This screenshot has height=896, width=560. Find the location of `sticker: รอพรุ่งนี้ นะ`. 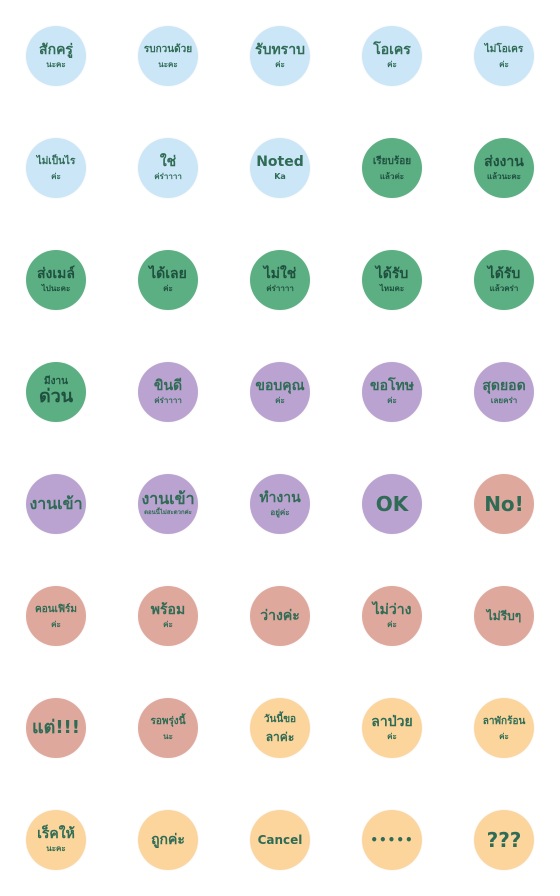

sticker: รอพรุ่งนี้ นะ is located at coordinates (168, 728).